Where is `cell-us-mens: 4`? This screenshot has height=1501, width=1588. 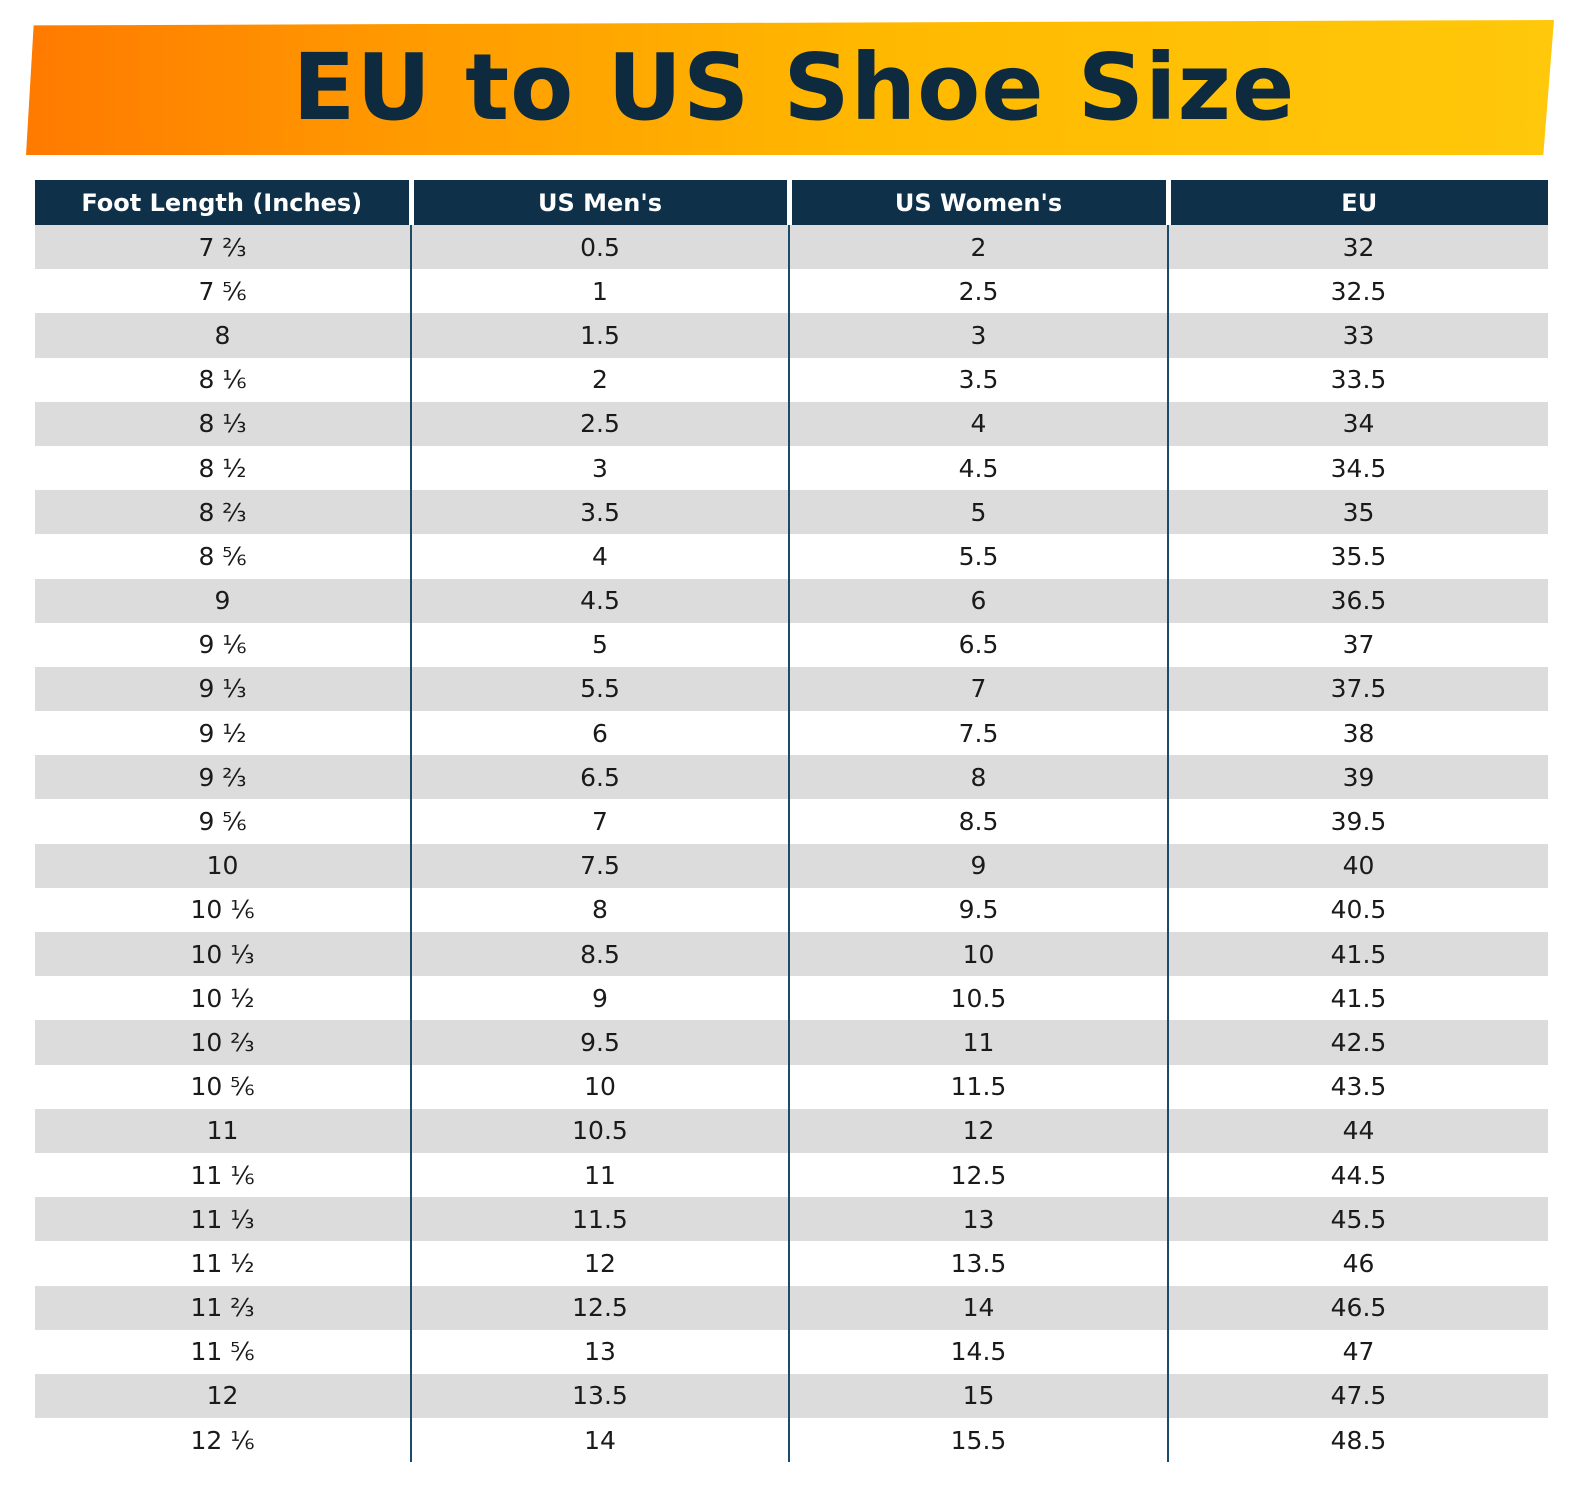
cell-us-mens: 4 is located at coordinates (599, 556).